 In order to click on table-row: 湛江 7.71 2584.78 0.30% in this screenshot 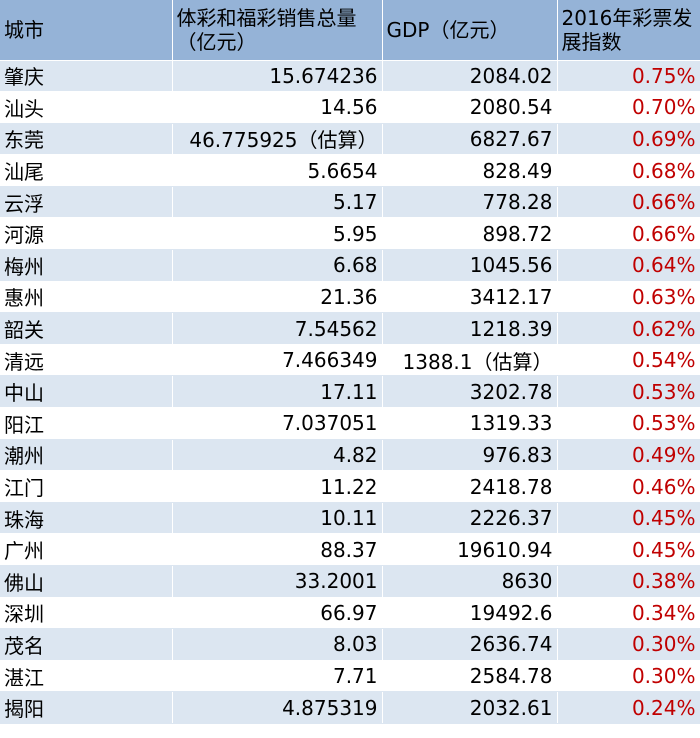, I will do `click(350, 676)`.